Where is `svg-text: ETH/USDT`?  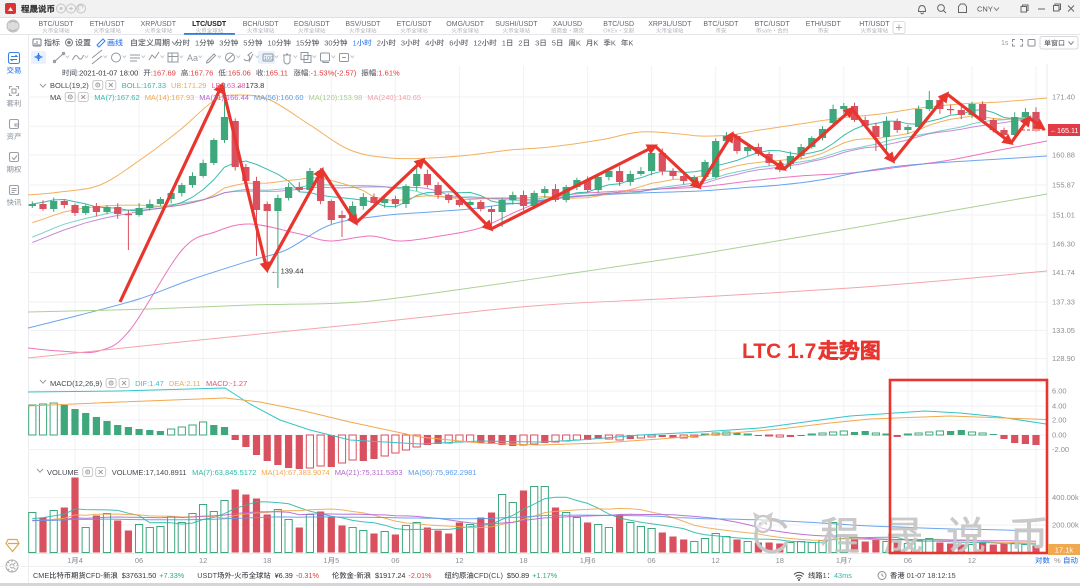
svg-text: ETH/USDT is located at coordinates (824, 24).